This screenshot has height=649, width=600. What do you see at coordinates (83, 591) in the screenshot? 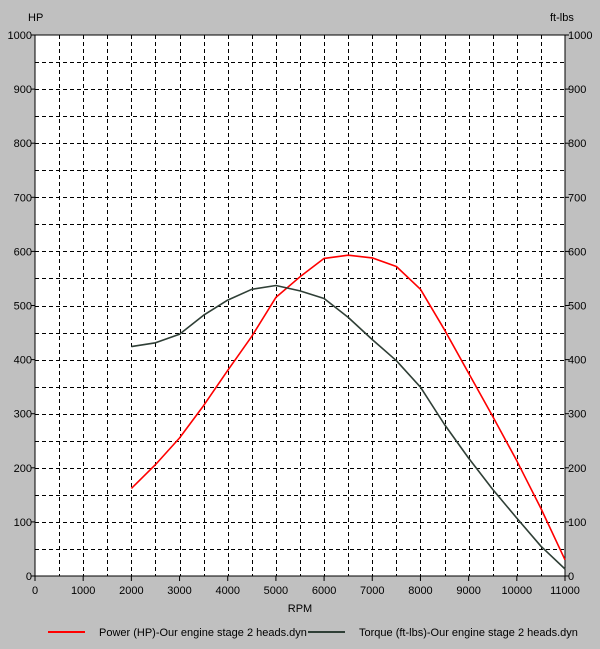
I see `x-tick-label: 1000` at bounding box center [83, 591].